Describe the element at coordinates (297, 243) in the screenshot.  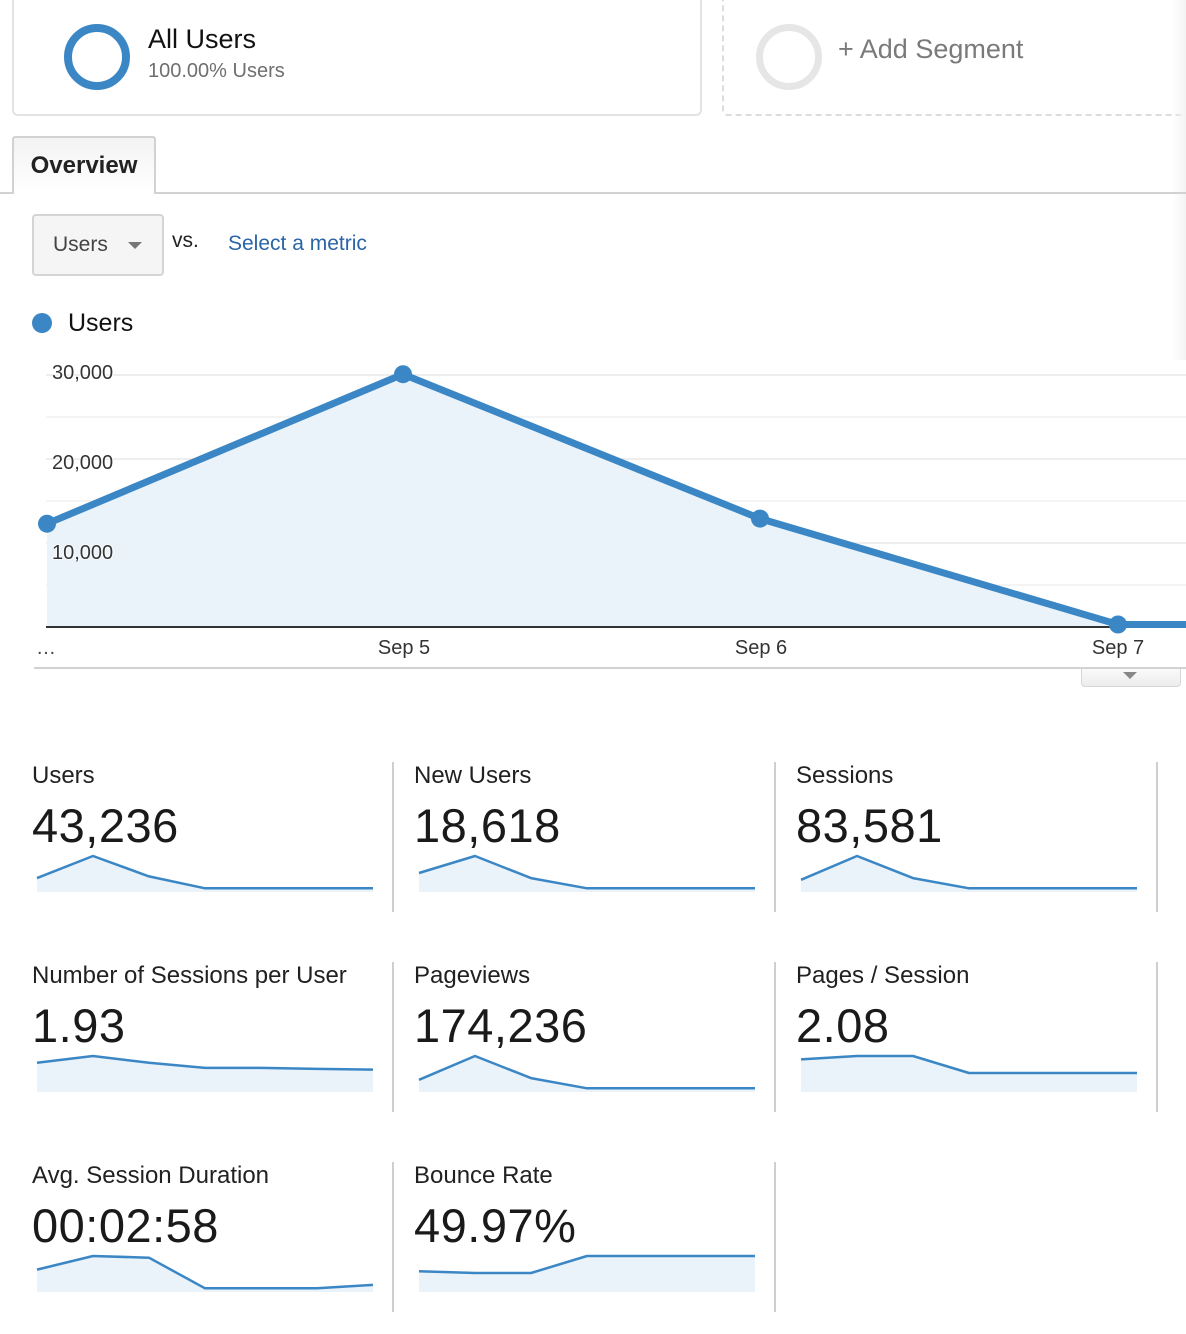
I see `select-metric-link: Select a metric` at that location.